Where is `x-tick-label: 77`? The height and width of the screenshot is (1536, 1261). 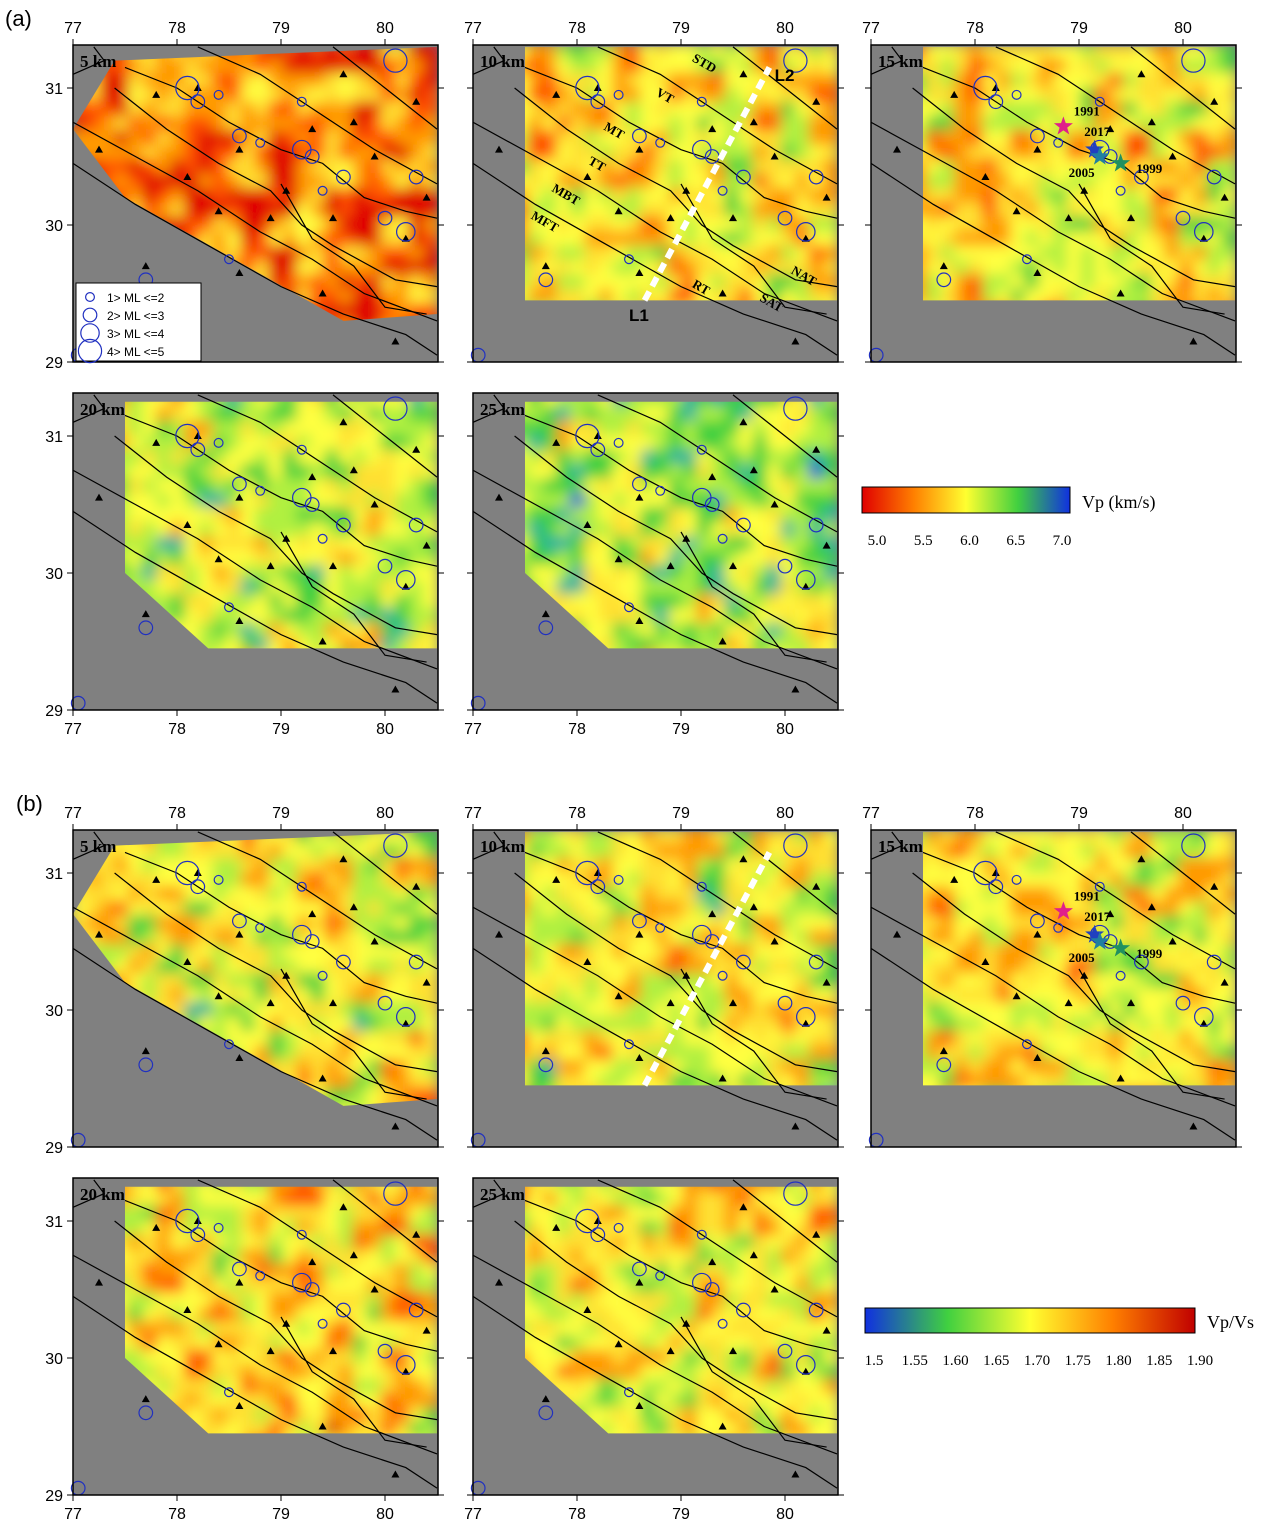 x-tick-label: 77 is located at coordinates (473, 813).